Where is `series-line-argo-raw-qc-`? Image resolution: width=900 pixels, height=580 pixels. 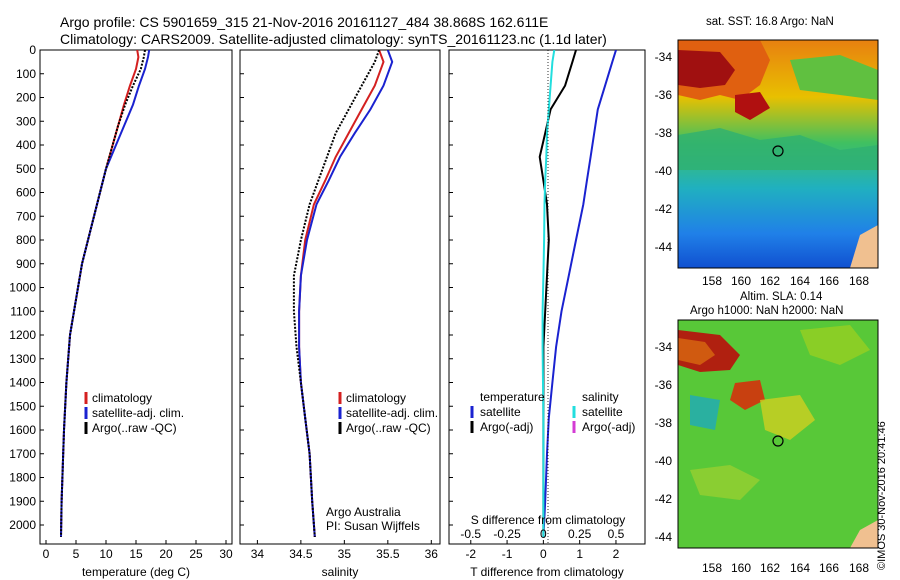 series-line-argo-raw-qc- is located at coordinates (336, 293).